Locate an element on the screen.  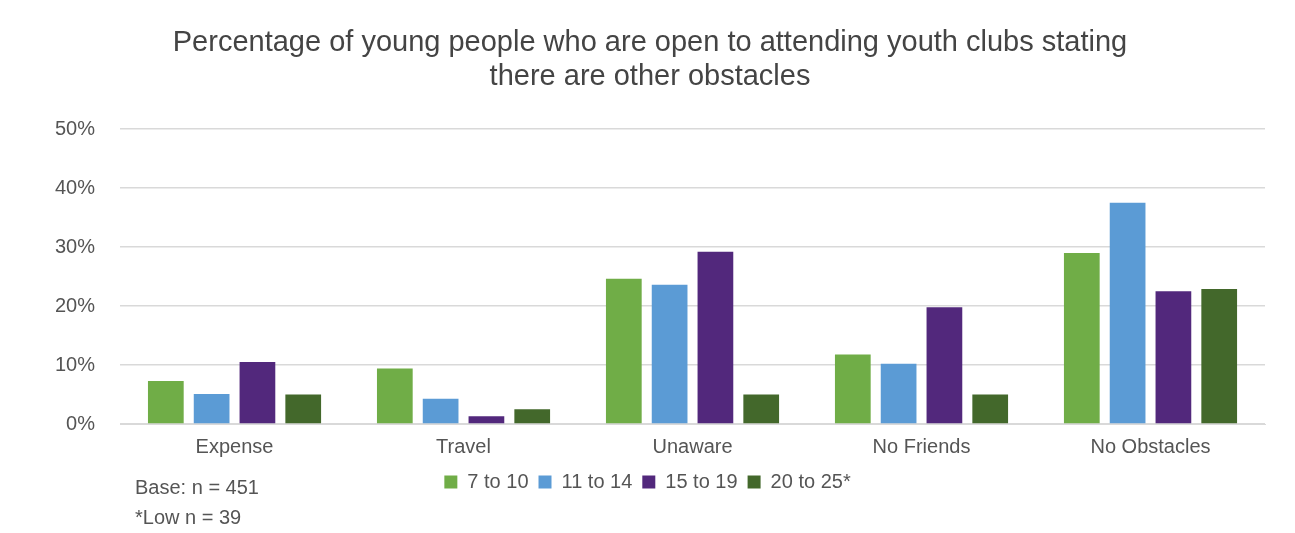
x-tick-label: No Obstacles is located at coordinates (1150, 445).